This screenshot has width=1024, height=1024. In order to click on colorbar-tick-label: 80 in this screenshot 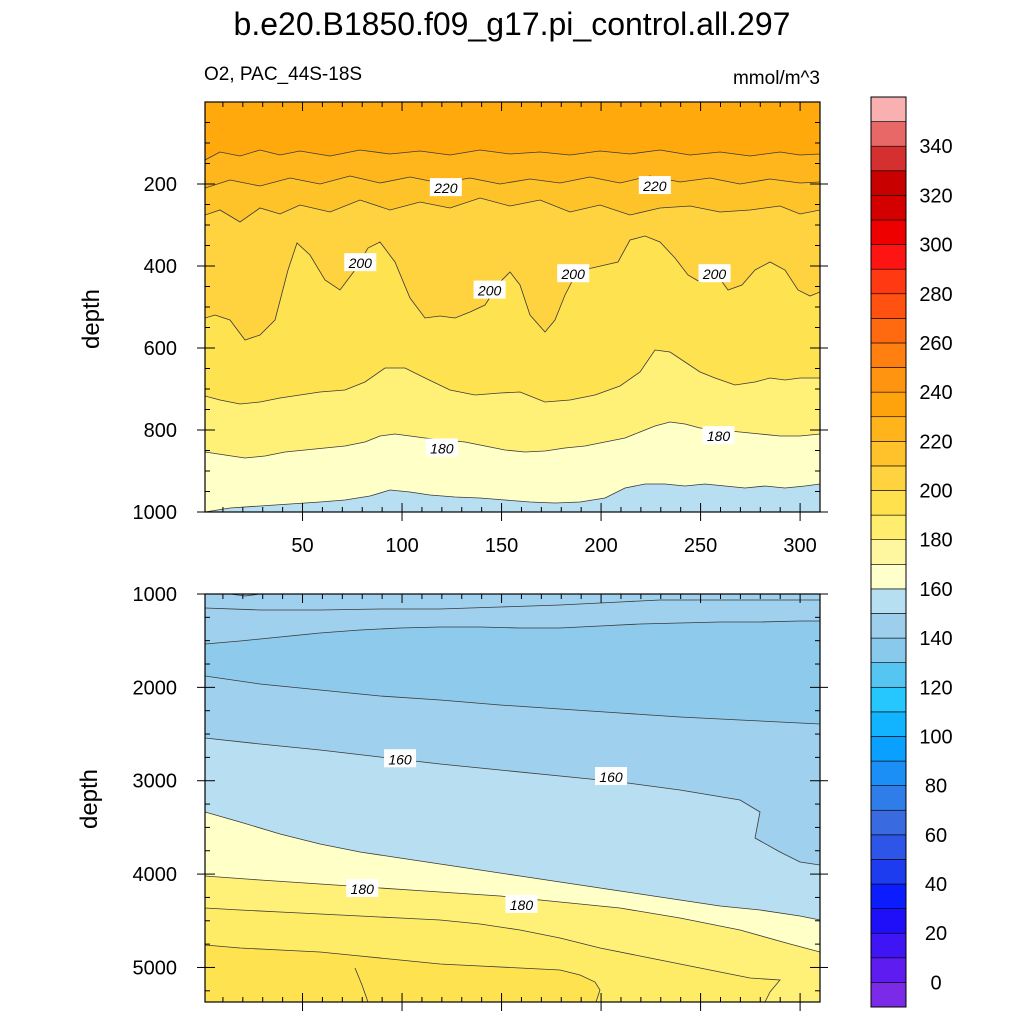, I will do `click(936, 787)`.